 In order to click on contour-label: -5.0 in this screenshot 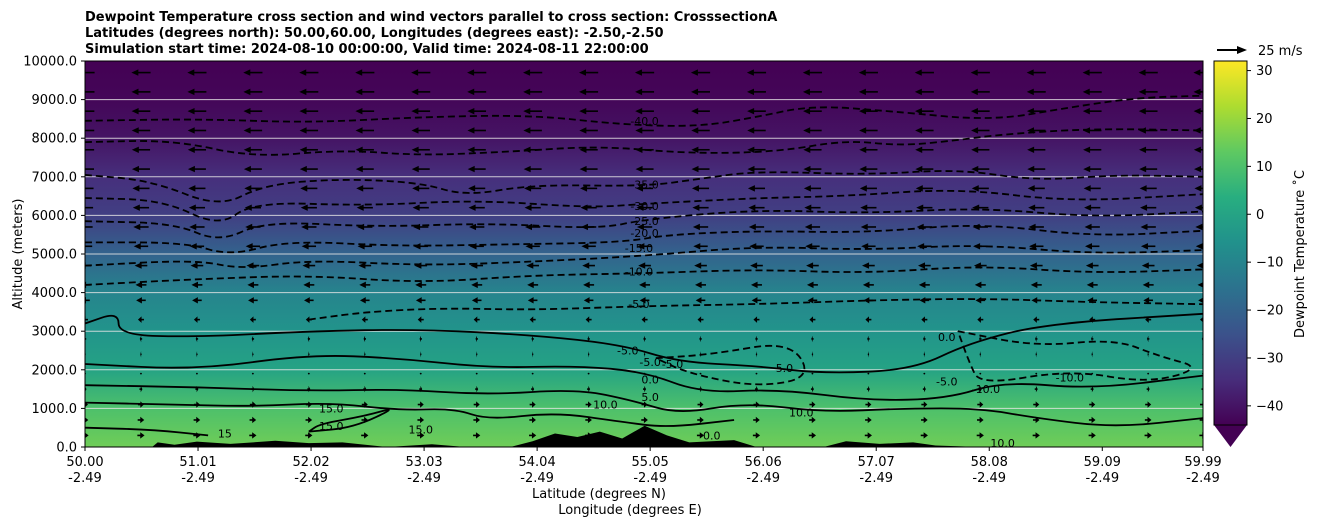, I will do `click(672, 364)`.